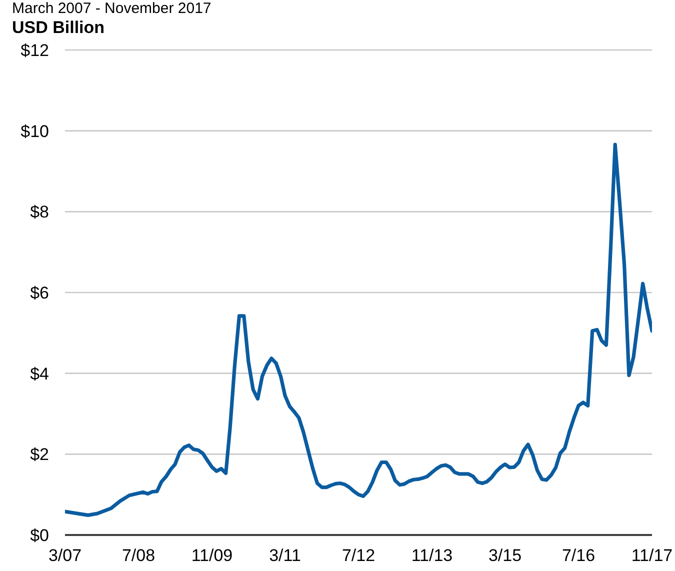 This screenshot has height=571, width=675. Describe the element at coordinates (652, 556) in the screenshot. I see `x-tick-label: 11/17` at that location.